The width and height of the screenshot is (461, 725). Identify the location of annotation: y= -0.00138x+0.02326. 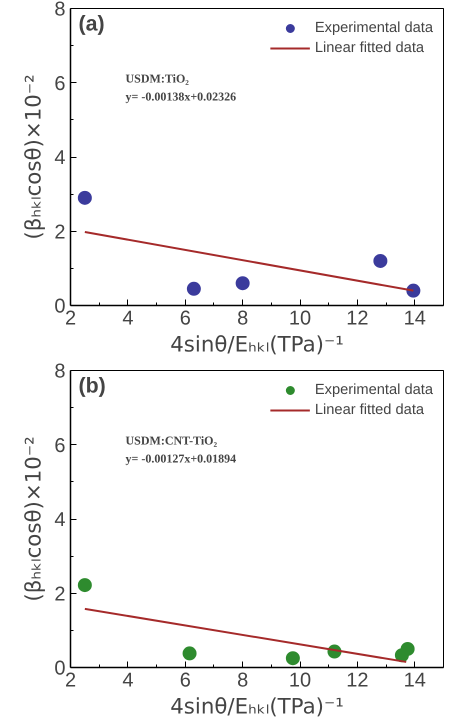
(181, 97).